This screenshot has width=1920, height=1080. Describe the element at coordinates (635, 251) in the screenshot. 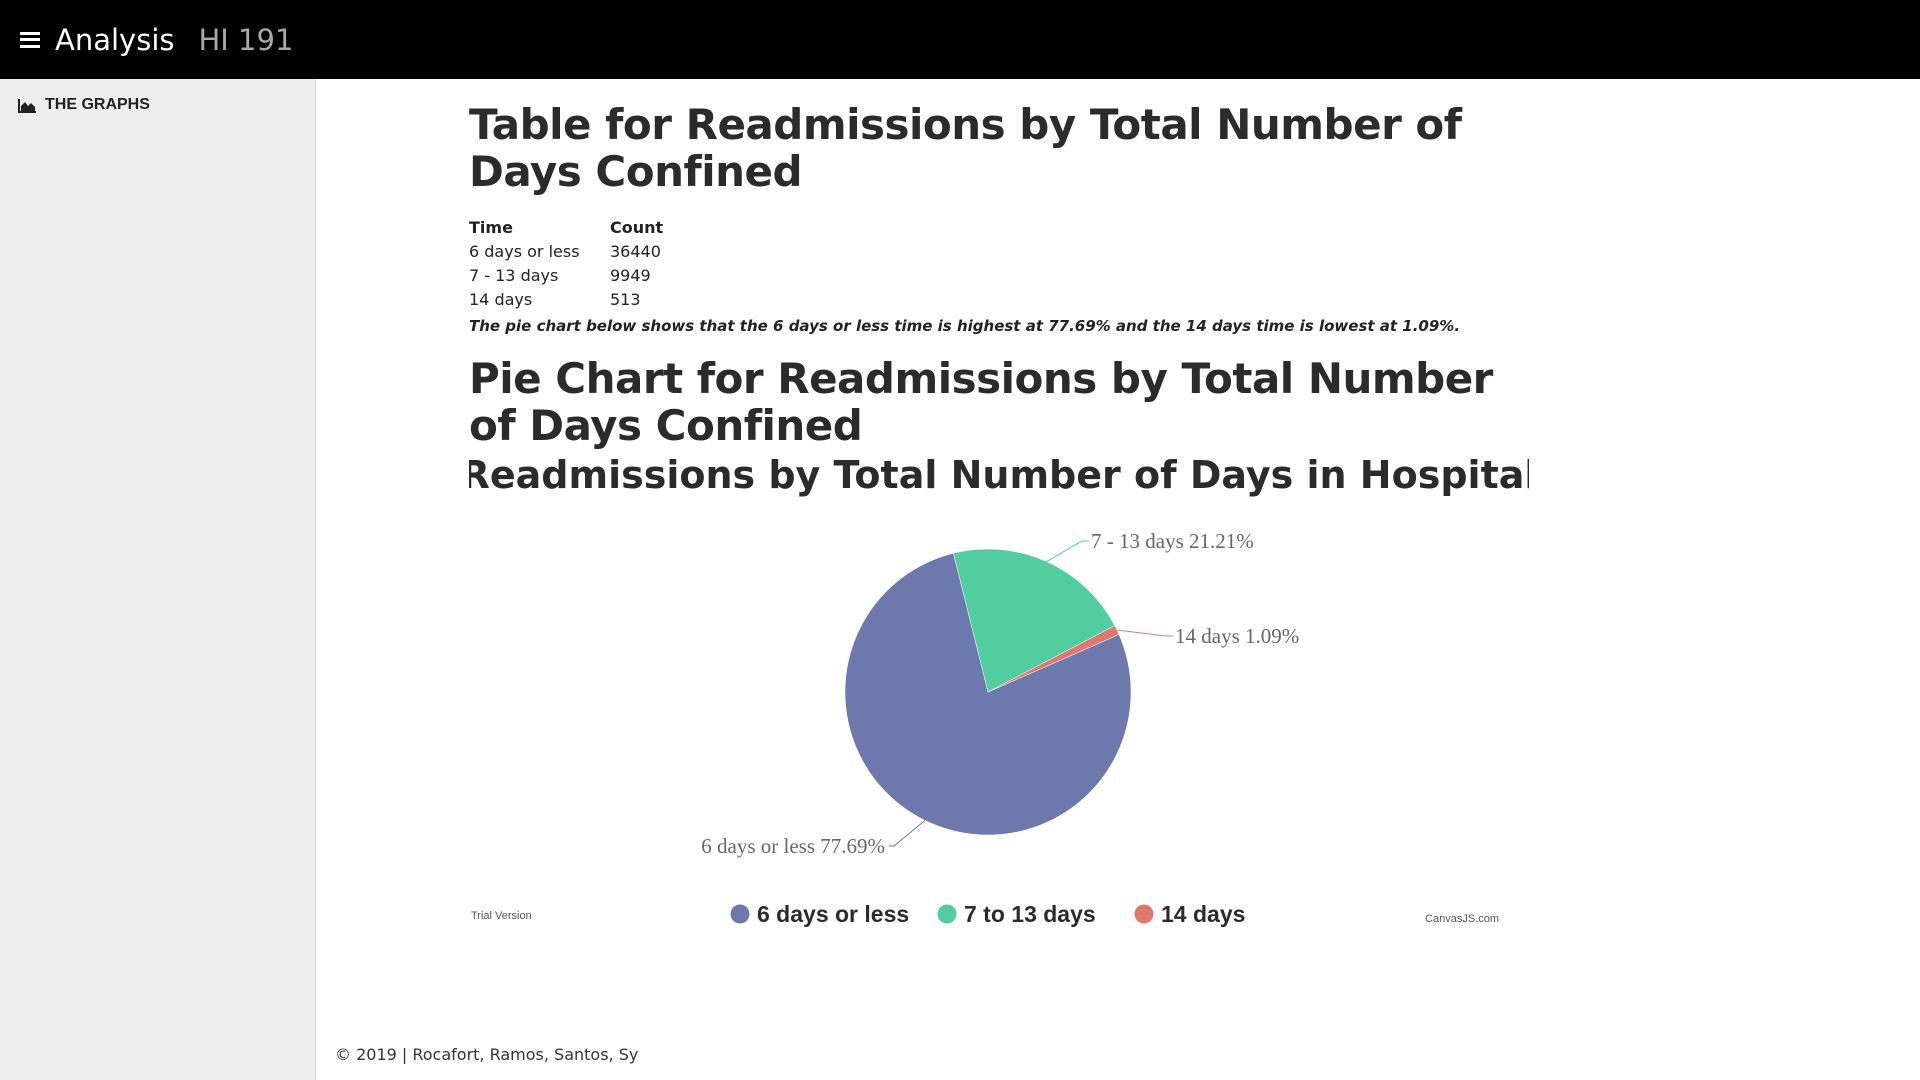

I see `table-cell: 36440` at that location.